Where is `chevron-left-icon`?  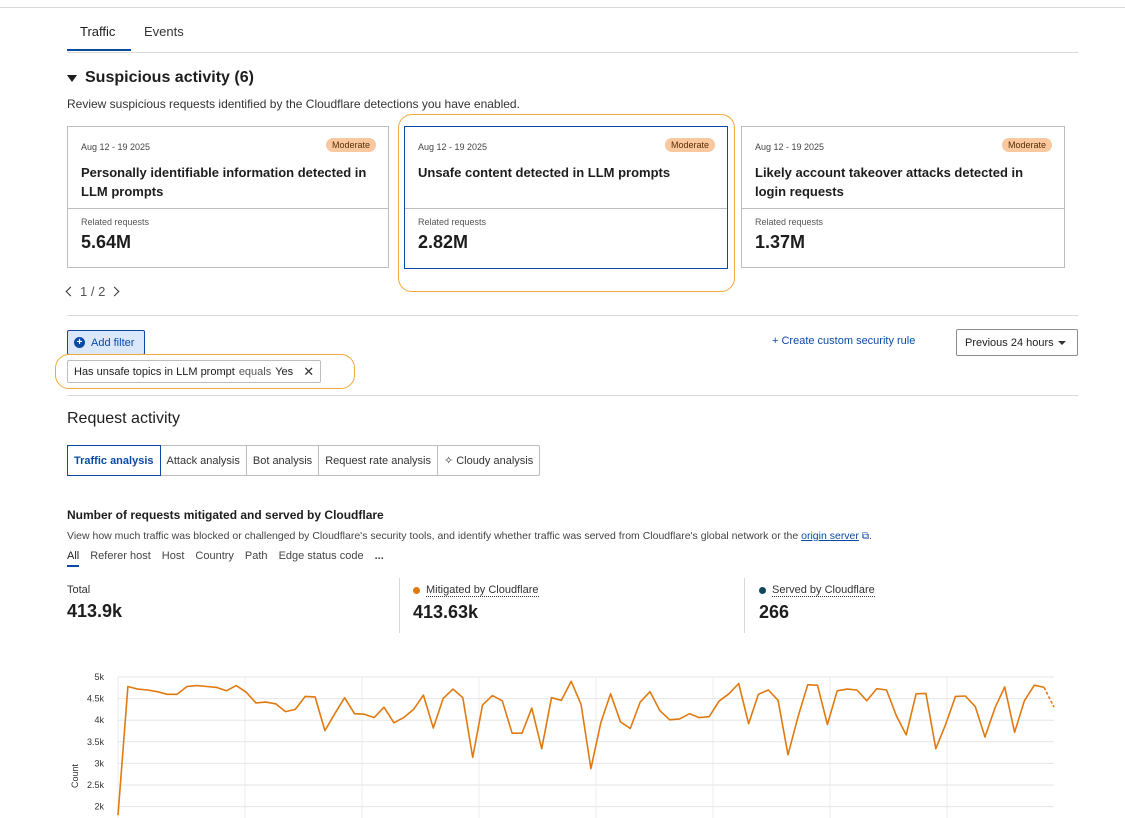
chevron-left-icon is located at coordinates (70, 291).